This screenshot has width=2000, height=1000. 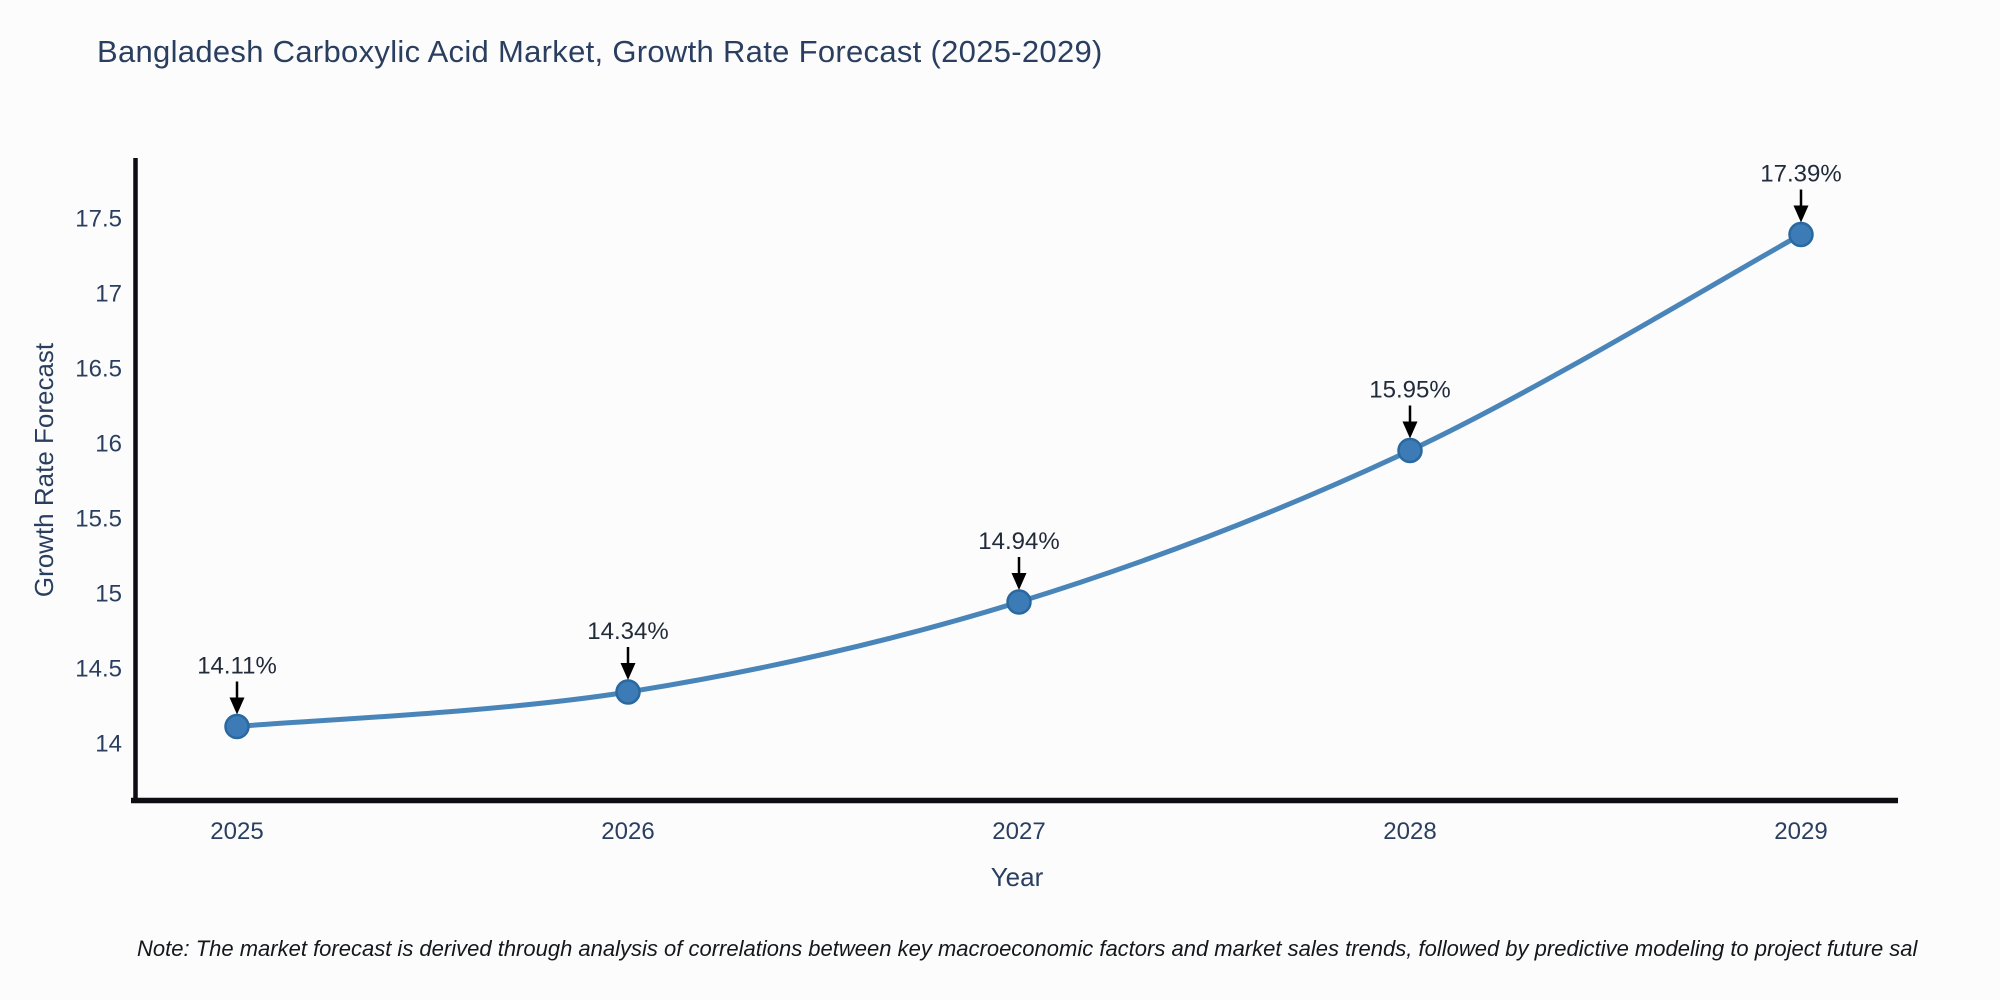 What do you see at coordinates (1800, 831) in the screenshot?
I see `x-tick-label: 2029` at bounding box center [1800, 831].